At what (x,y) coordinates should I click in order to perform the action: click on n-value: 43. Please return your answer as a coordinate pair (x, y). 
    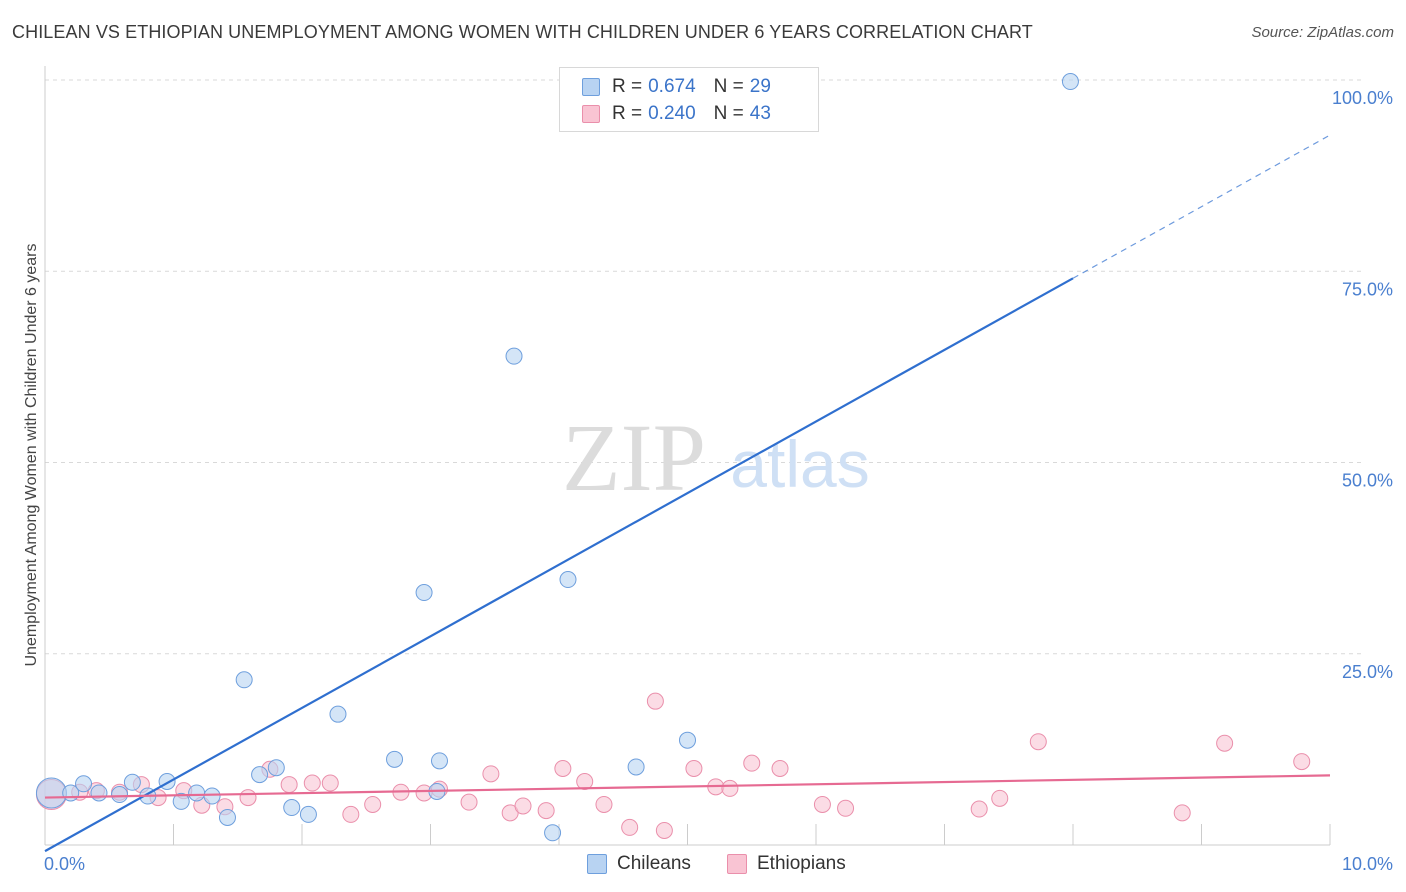
    Looking at the image, I should click on (760, 113).